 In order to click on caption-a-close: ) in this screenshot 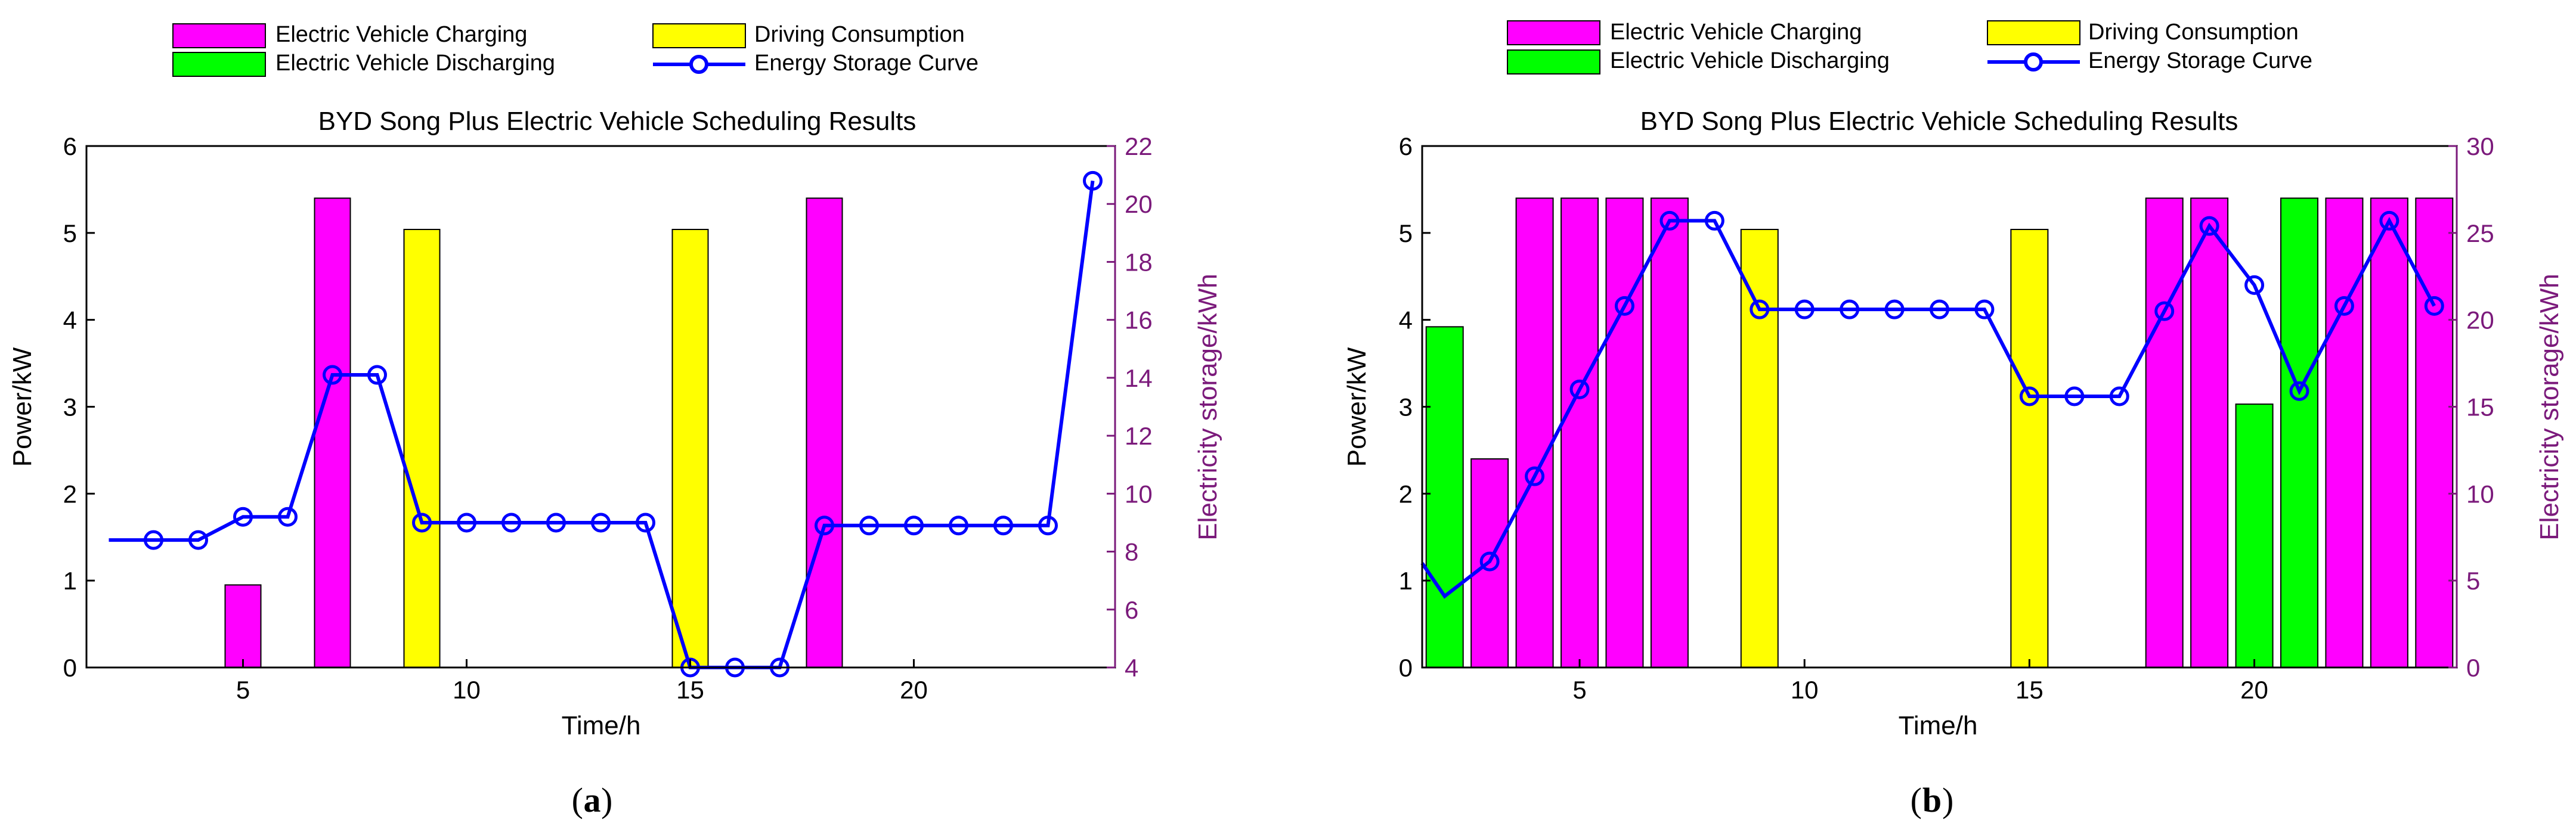, I will do `click(607, 800)`.